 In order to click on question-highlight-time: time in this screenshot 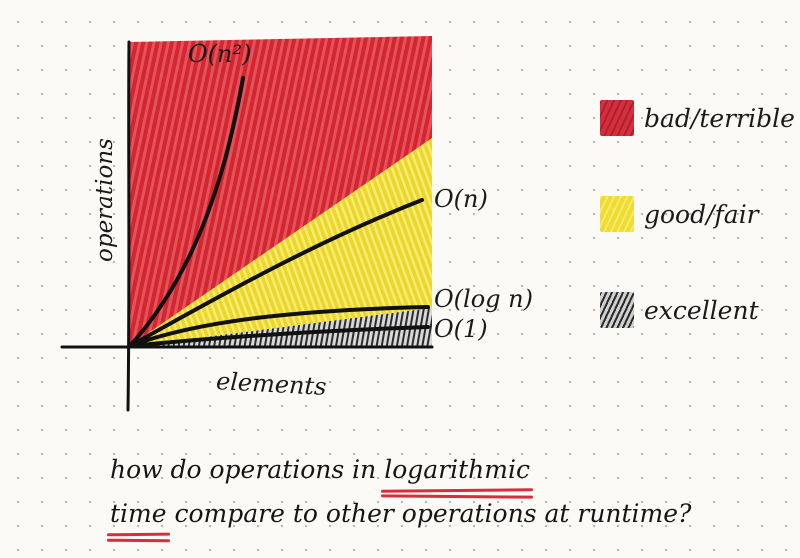, I will do `click(138, 514)`.